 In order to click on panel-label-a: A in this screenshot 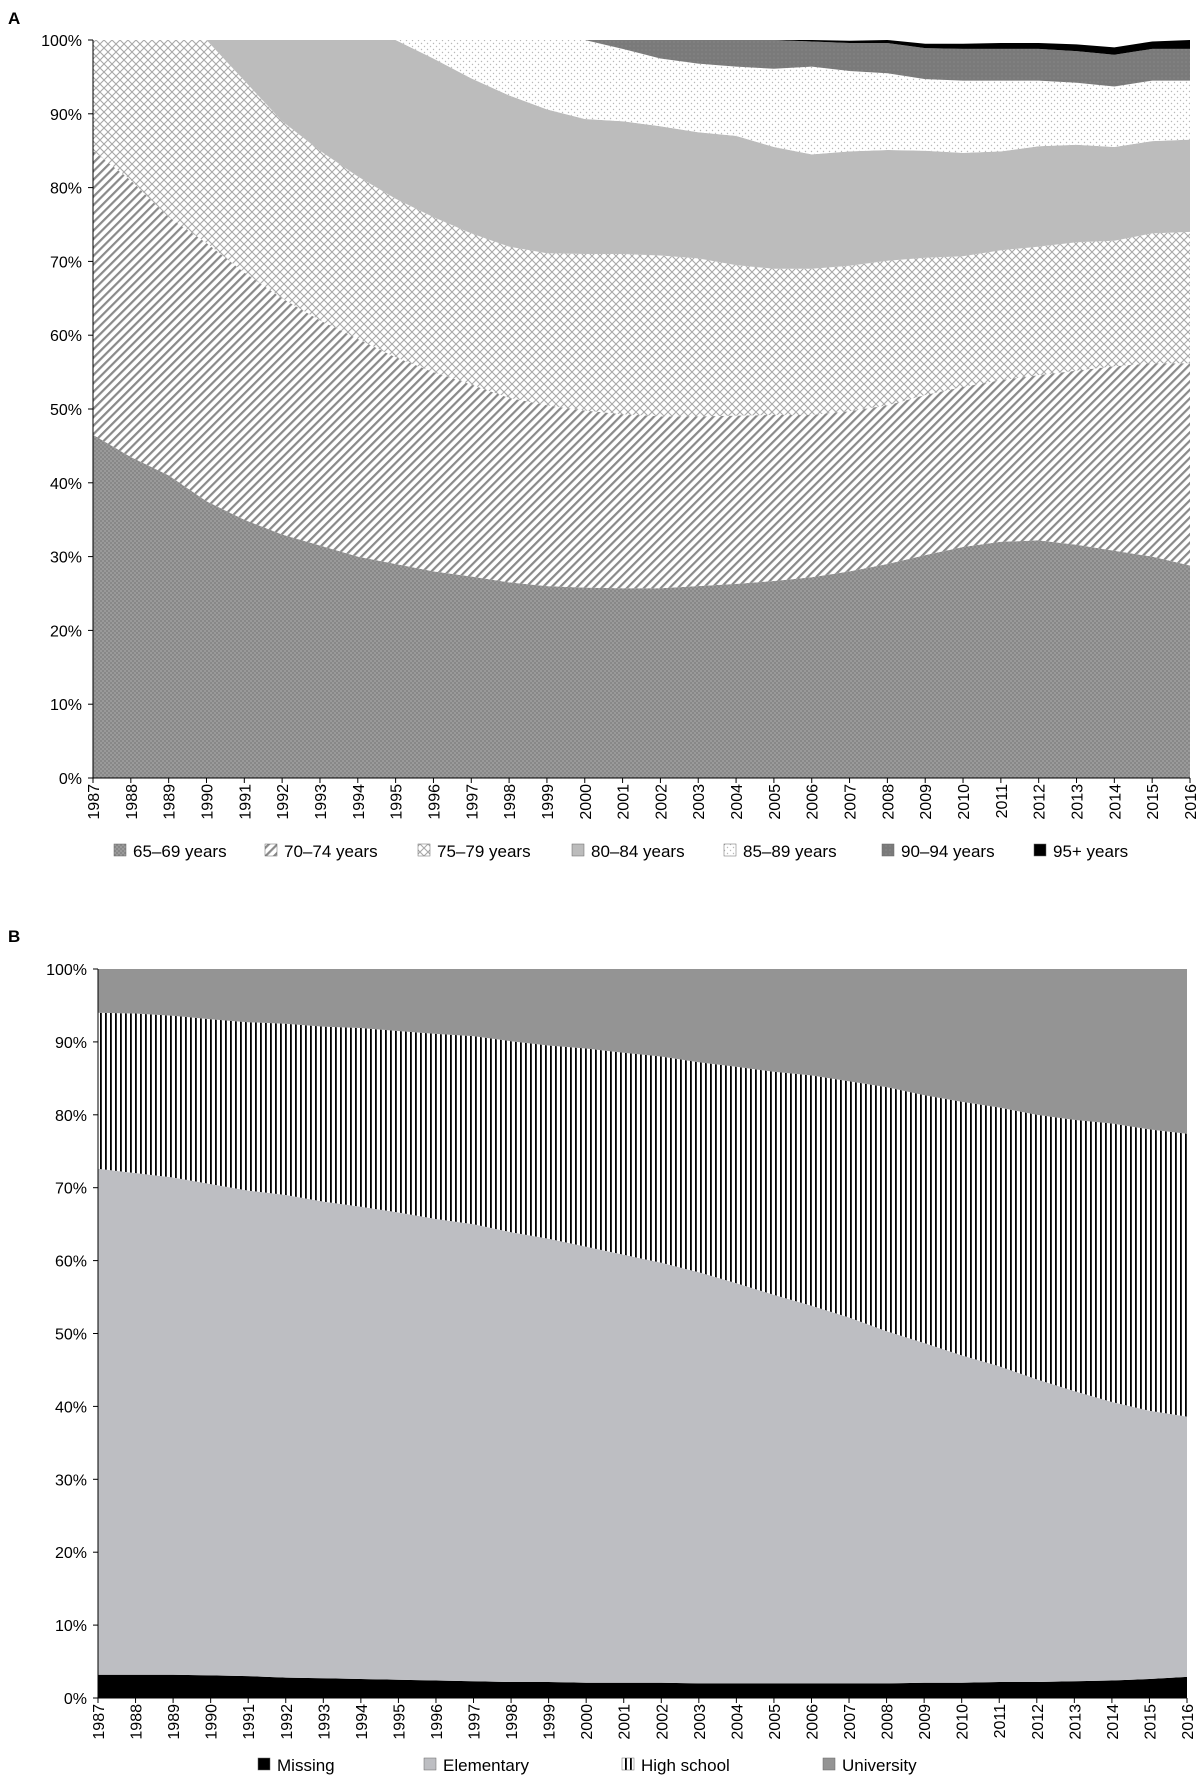, I will do `click(14, 18)`.